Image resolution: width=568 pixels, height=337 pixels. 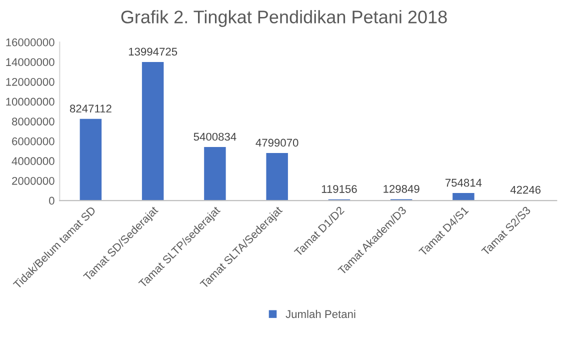 I want to click on y-tick-label: 6000000, so click(x=33, y=141).